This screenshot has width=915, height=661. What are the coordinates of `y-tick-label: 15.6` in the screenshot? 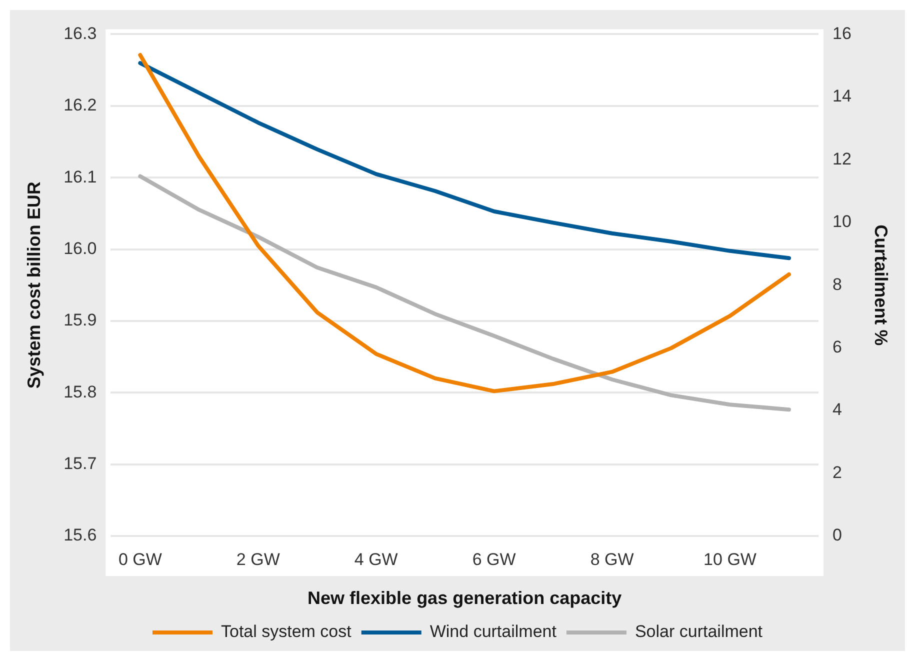 It's located at (80, 535).